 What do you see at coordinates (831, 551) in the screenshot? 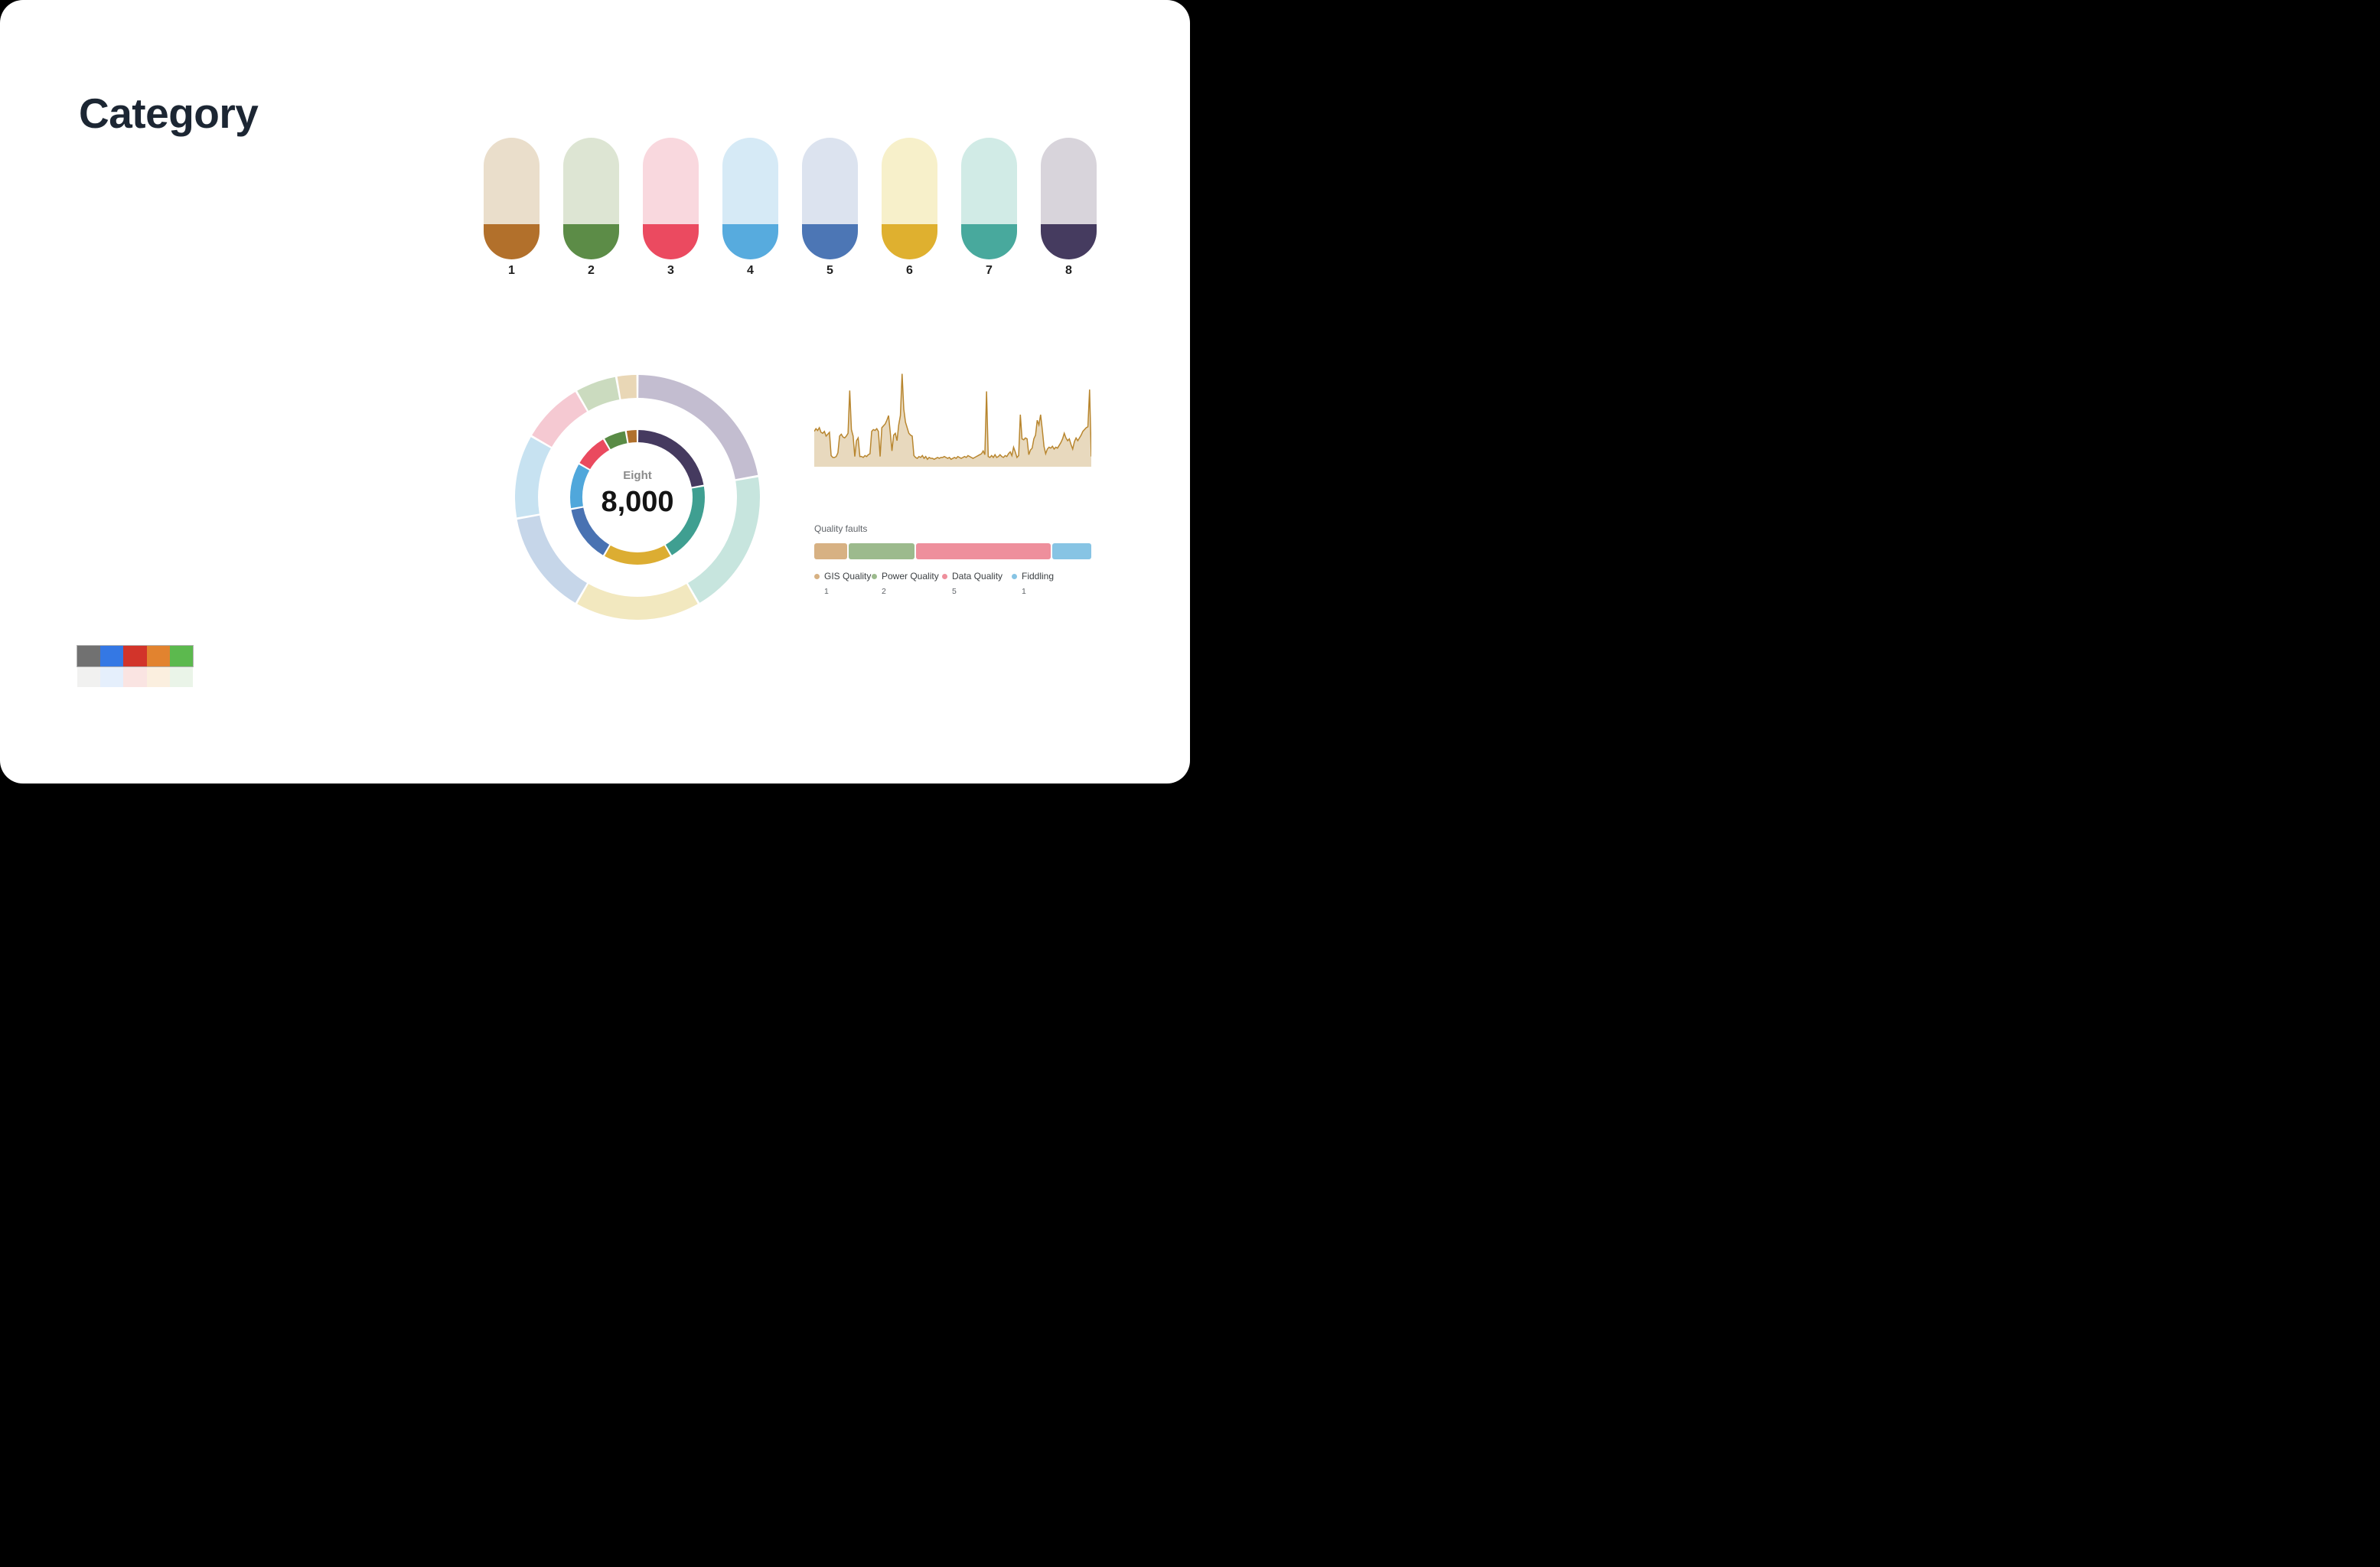
I see `bar-segment-gis-quality` at bounding box center [831, 551].